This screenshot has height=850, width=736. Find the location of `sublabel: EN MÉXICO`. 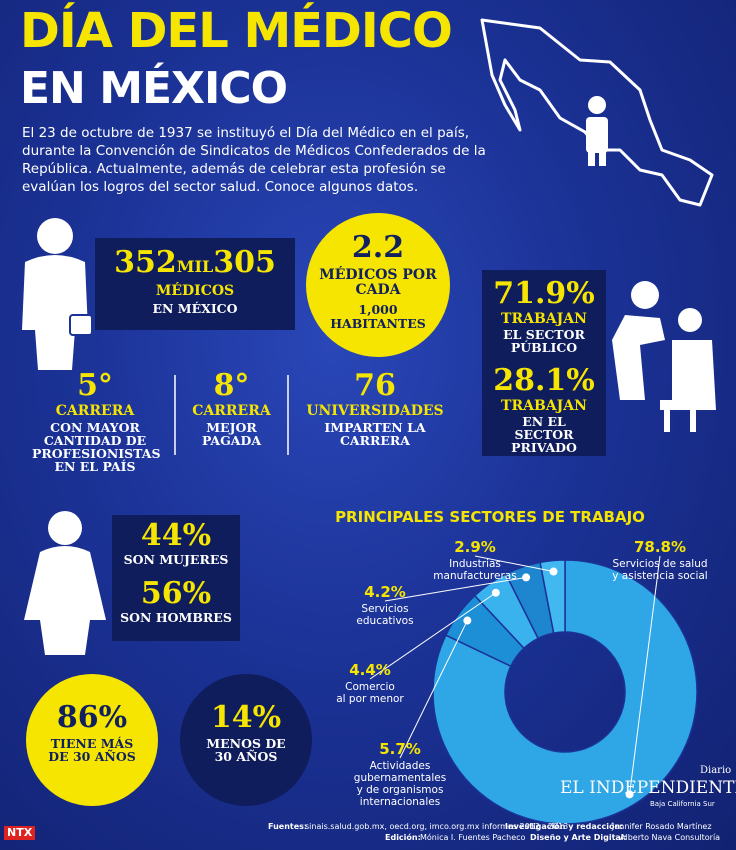

sublabel: EN MÉXICO is located at coordinates (195, 308).